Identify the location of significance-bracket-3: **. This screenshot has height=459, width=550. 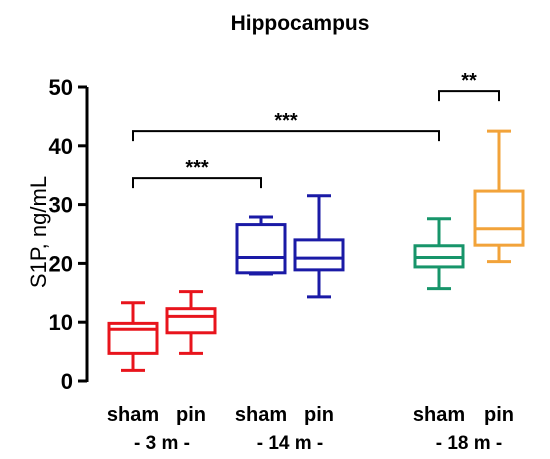
(469, 86).